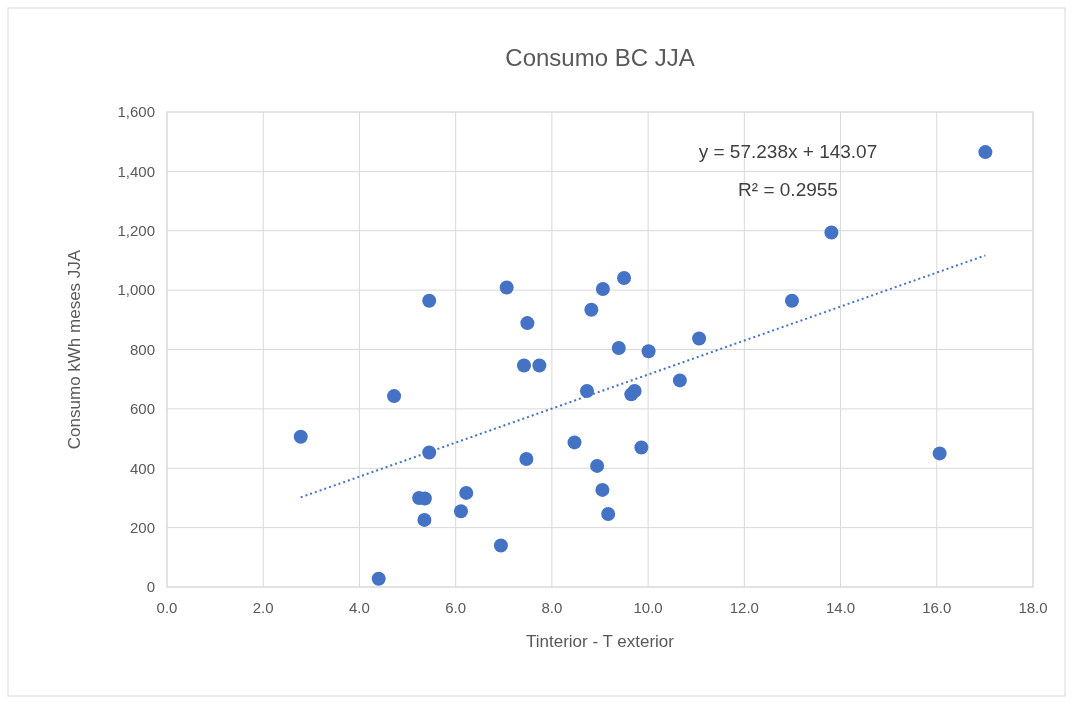 The width and height of the screenshot is (1073, 704). I want to click on y-tick-label: 1,000, so click(136, 290).